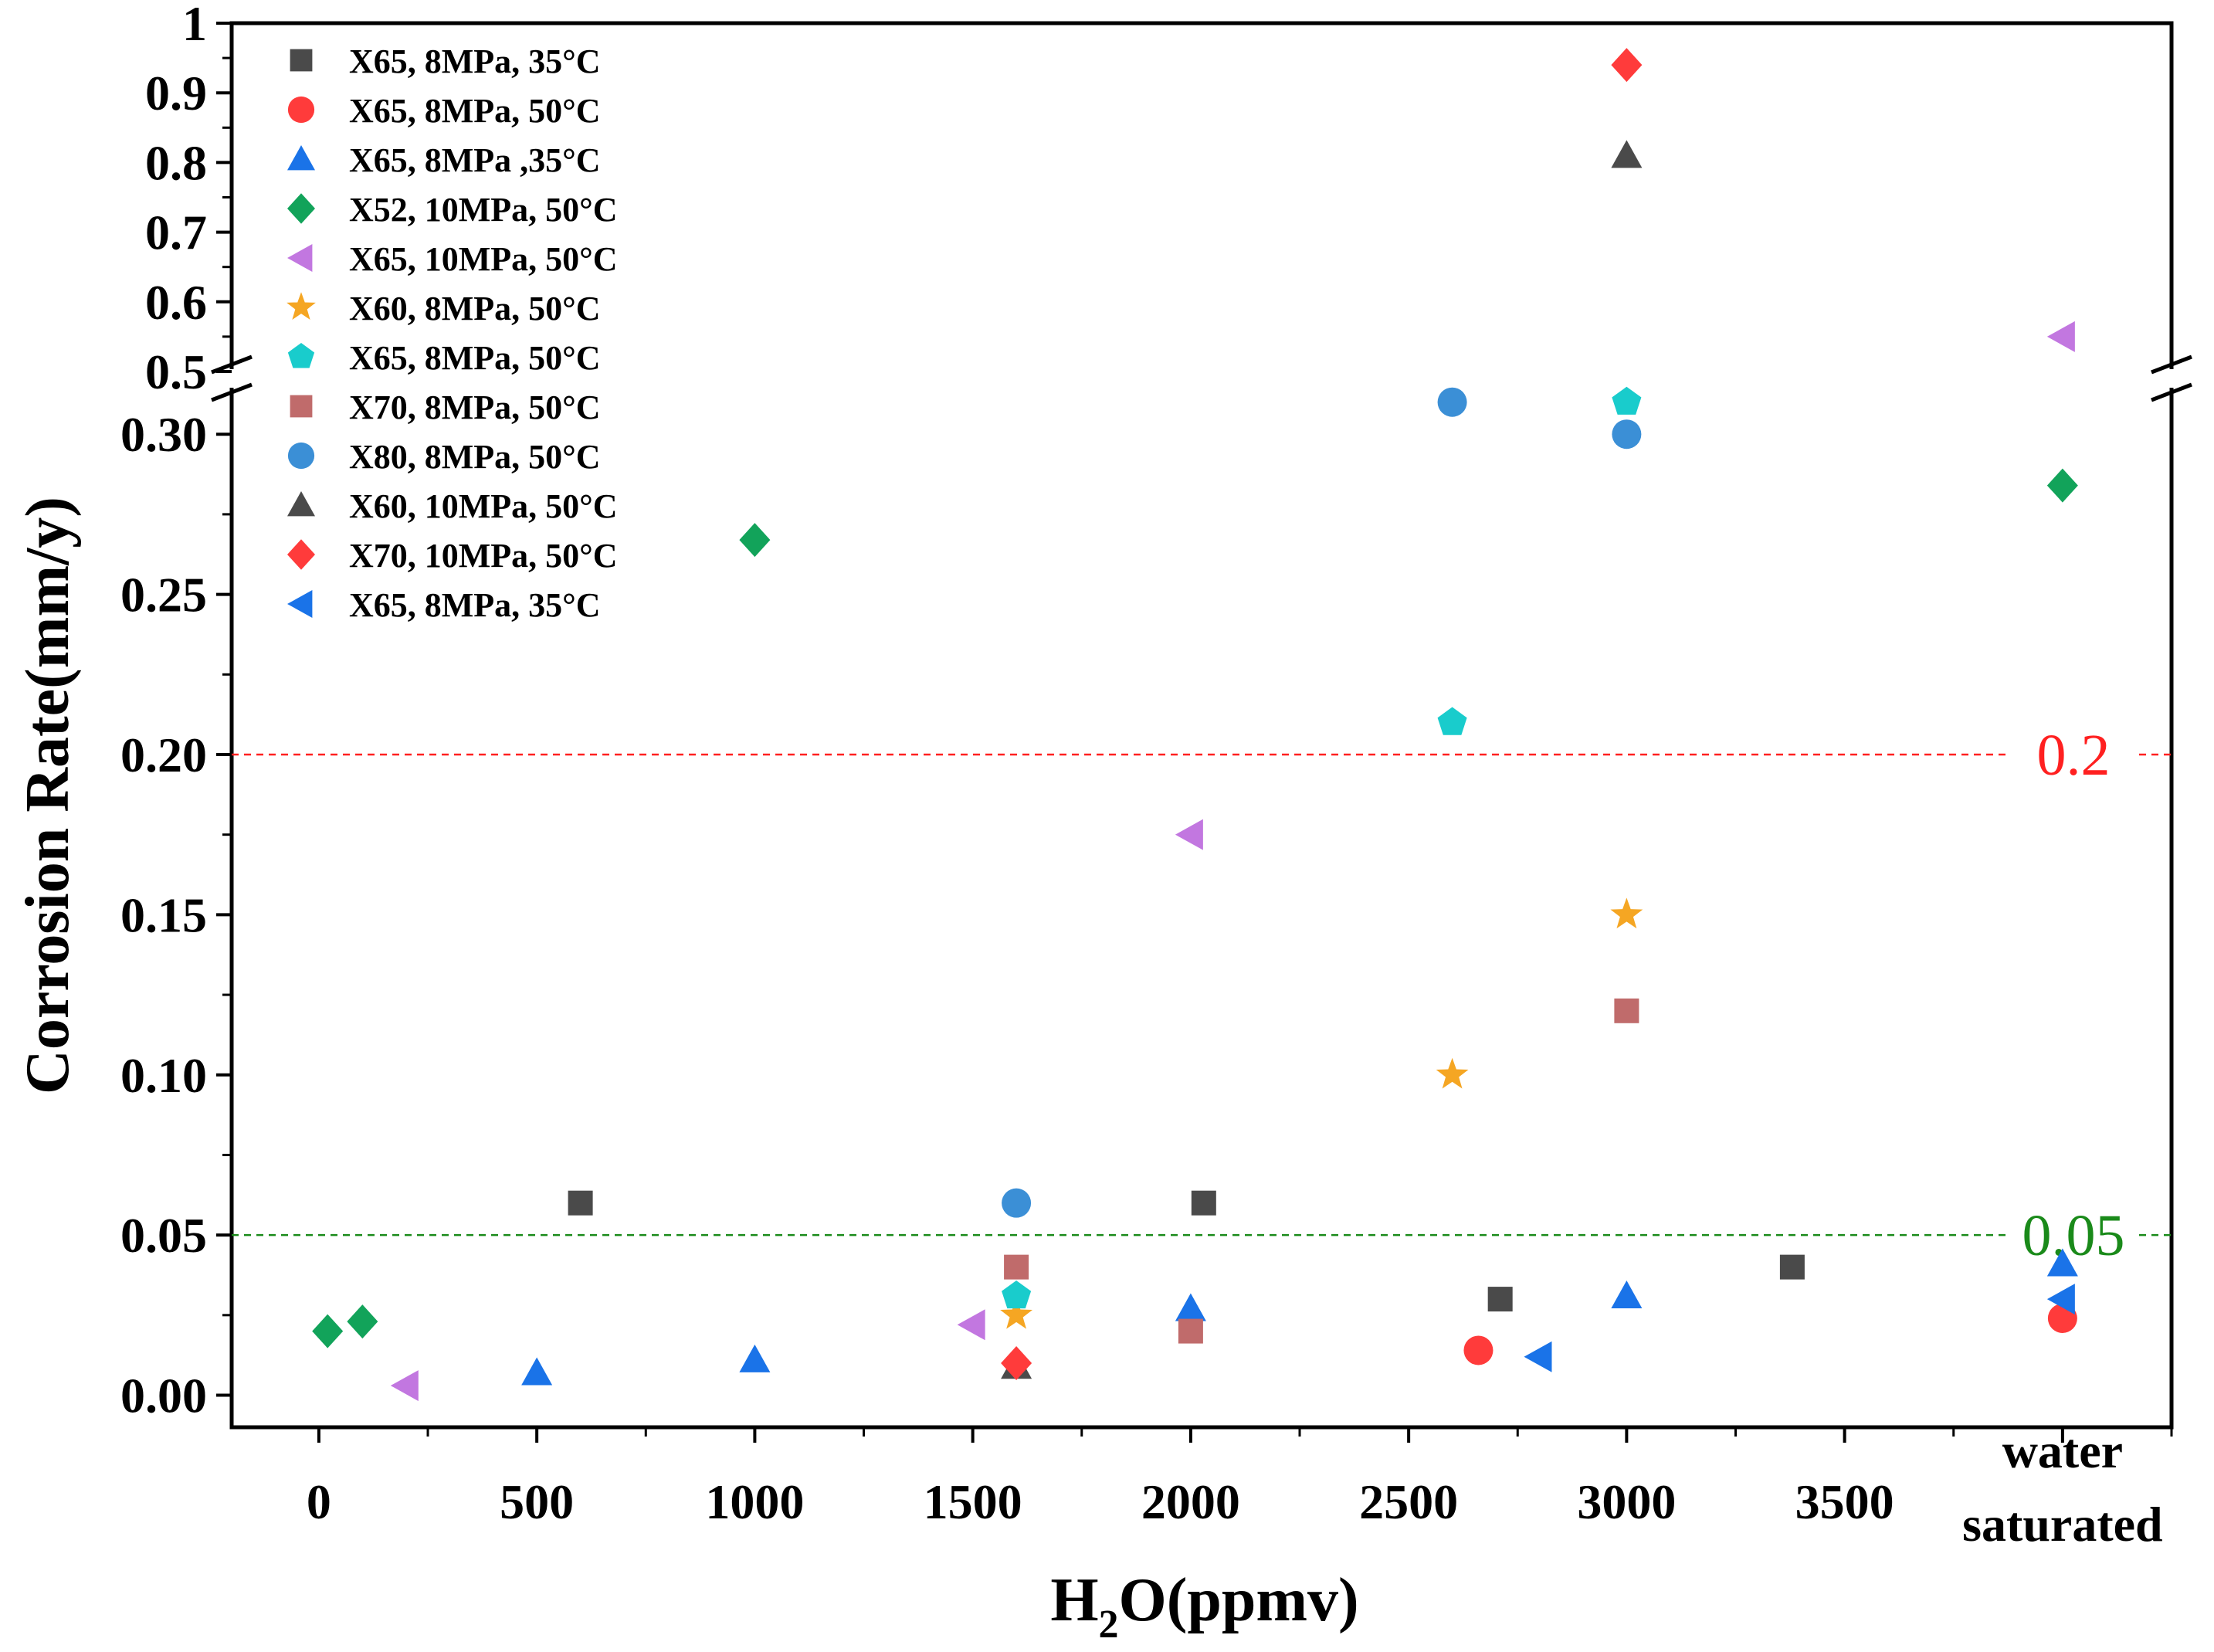 Image resolution: width=2214 pixels, height=1652 pixels. I want to click on x-axis-title-rest: O(ppmv), so click(1239, 1600).